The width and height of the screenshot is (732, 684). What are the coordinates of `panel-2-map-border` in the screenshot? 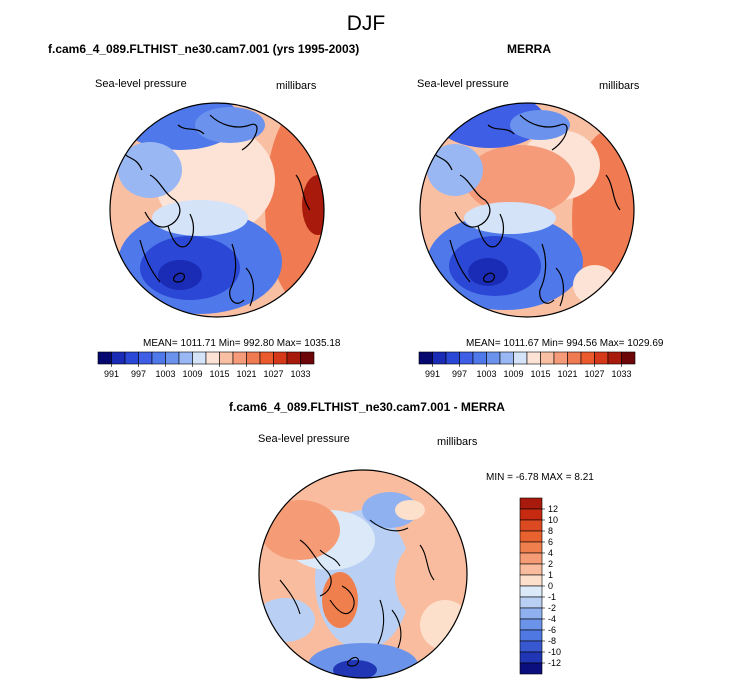 It's located at (527, 210).